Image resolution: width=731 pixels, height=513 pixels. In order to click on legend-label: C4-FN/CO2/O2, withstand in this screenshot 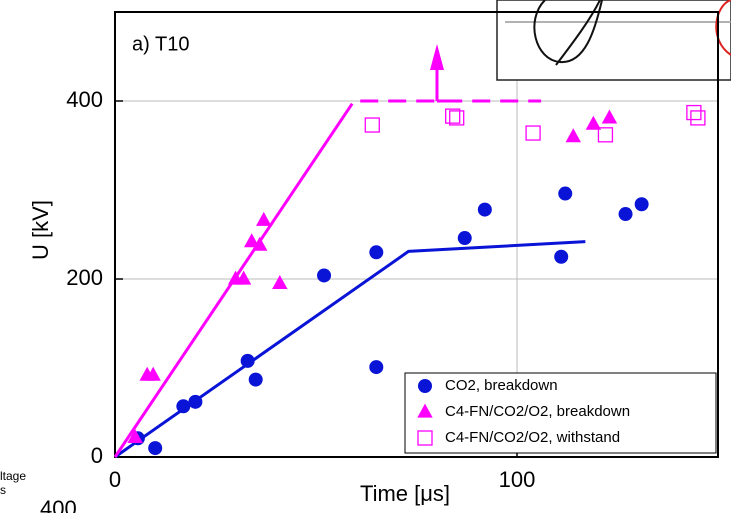, I will do `click(532, 437)`.